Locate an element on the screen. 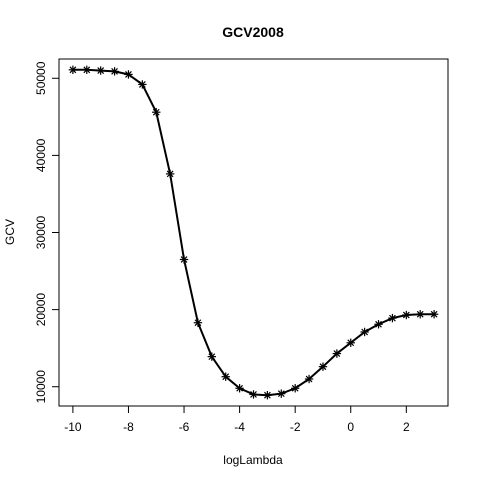 The width and height of the screenshot is (480, 480). x-tick-label: 2 is located at coordinates (406, 427).